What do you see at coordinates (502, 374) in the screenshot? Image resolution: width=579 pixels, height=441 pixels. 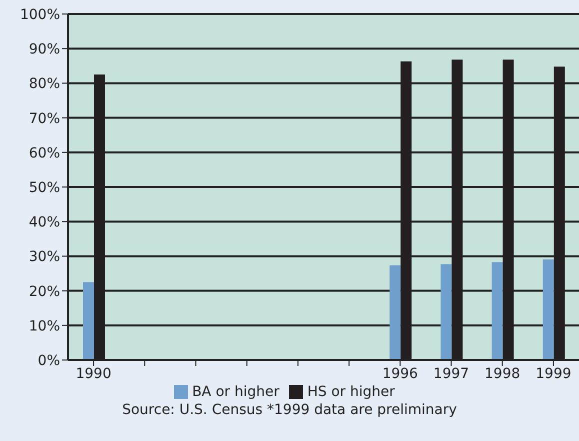 I see `x-tick-label: 1998` at bounding box center [502, 374].